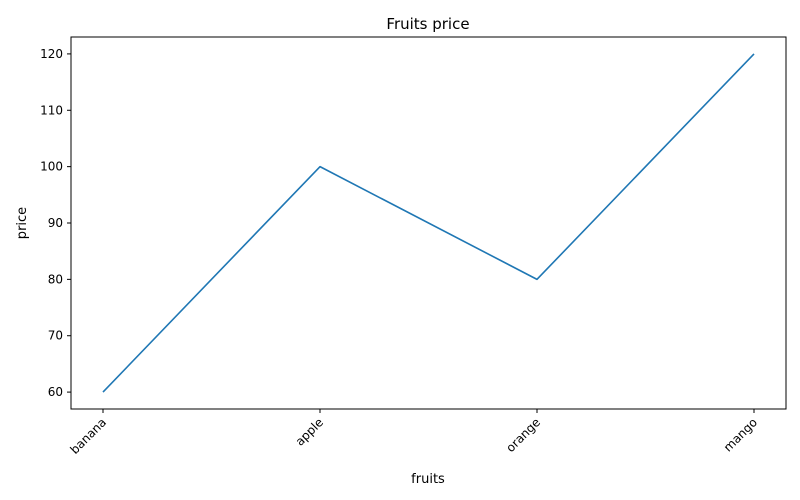  Describe the element at coordinates (55, 392) in the screenshot. I see `y-tick-label: 60` at that location.